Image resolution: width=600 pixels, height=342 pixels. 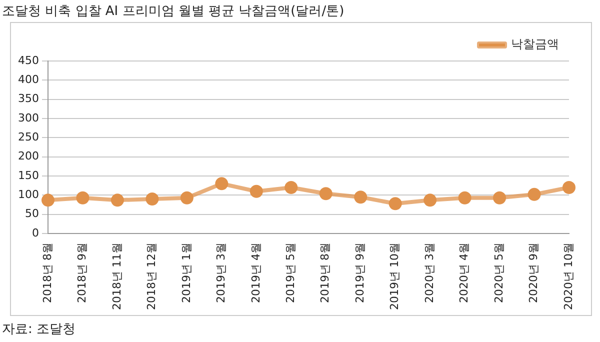 I want to click on x-tick-label: 2020년 4월, so click(x=464, y=273).